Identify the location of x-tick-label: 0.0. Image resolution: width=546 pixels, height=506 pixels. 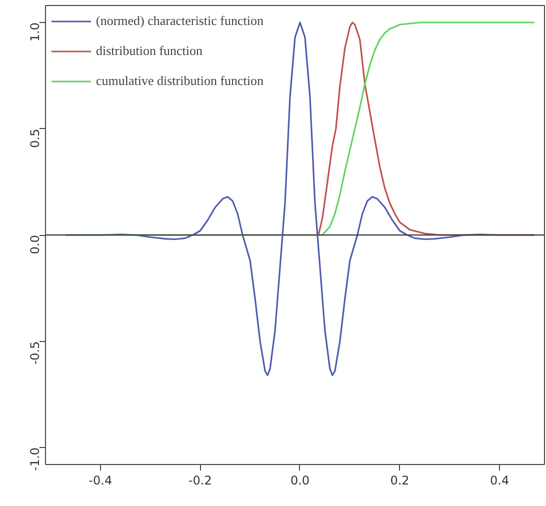
(300, 481).